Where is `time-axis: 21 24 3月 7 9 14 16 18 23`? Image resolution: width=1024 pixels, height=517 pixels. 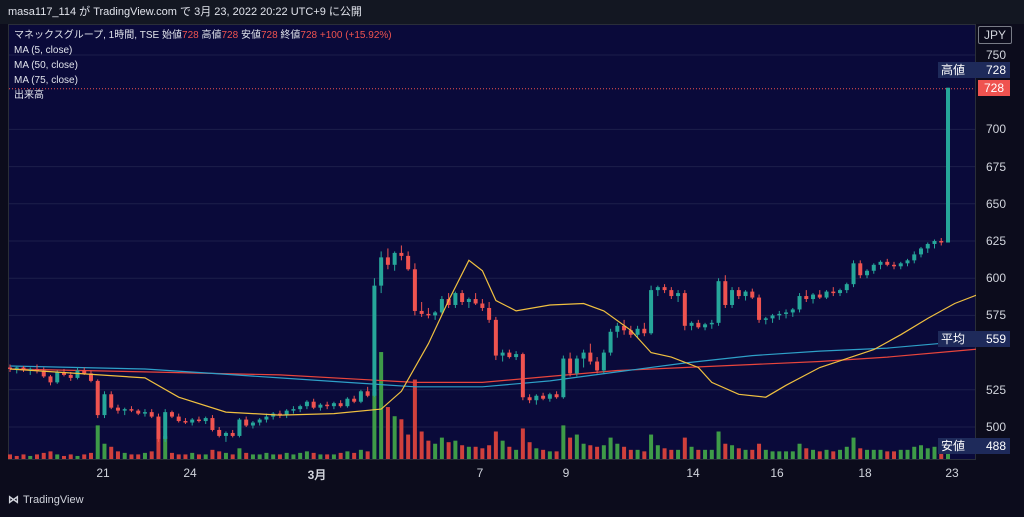
time-axis: 21 24 3月 7 9 14 16 18 23 is located at coordinates (492, 472).